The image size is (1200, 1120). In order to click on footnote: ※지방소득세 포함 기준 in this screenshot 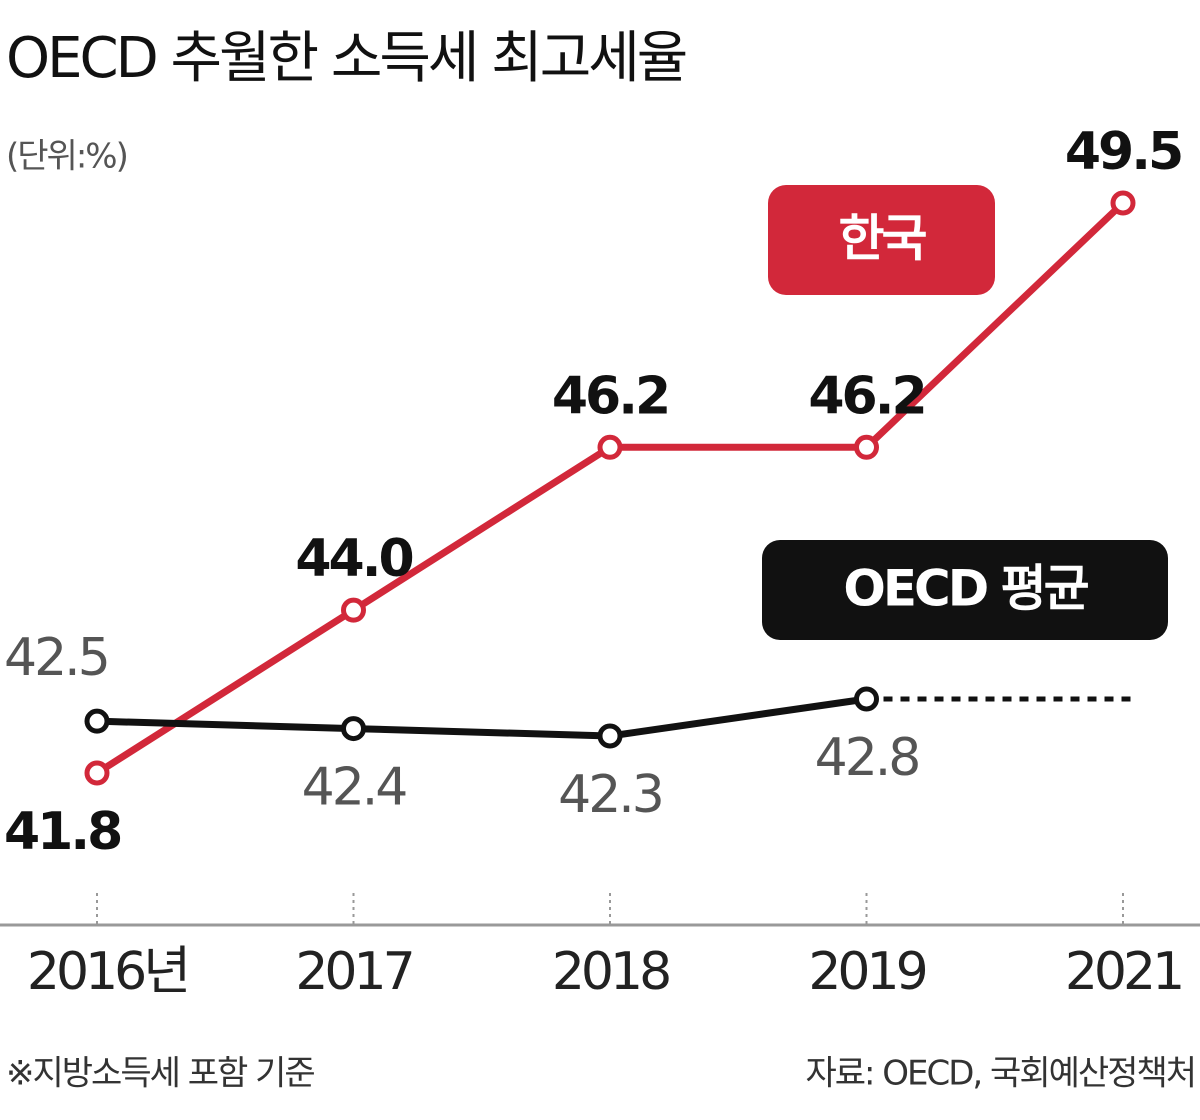, I will do `click(160, 1074)`.